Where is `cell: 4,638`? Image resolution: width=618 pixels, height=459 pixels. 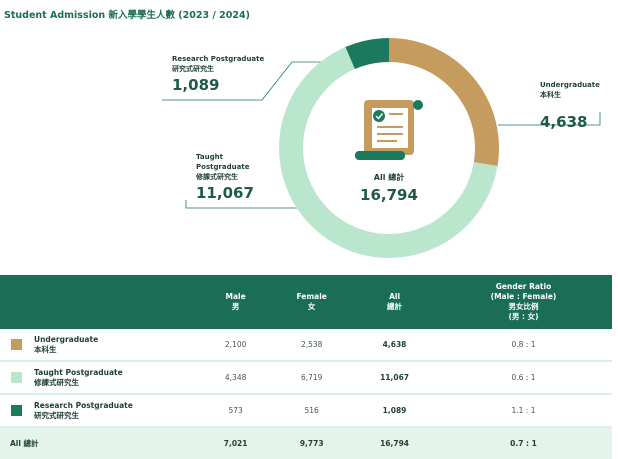
cell: 4,638 is located at coordinates (394, 345).